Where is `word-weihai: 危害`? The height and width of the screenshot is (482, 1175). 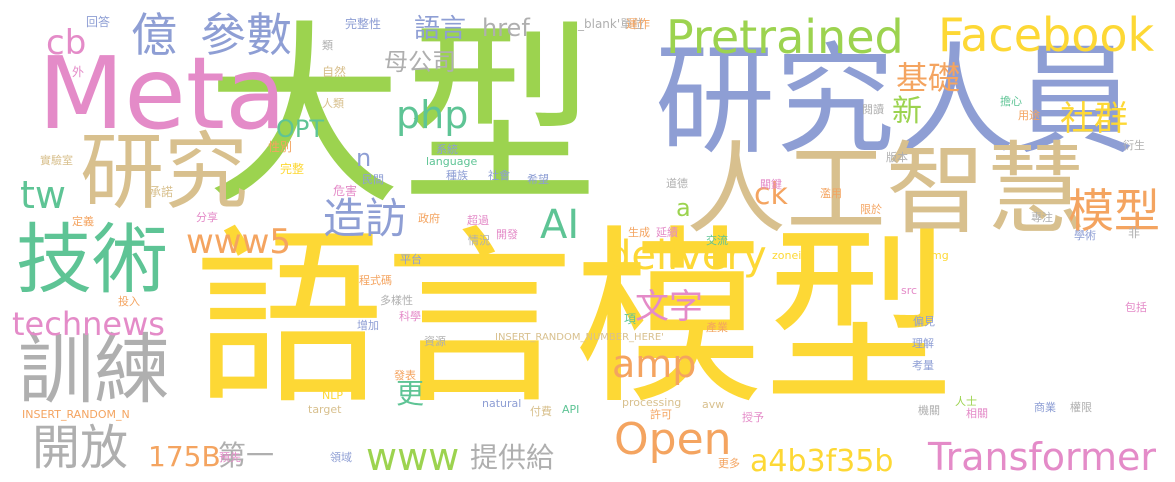
word-weihai: 危害 is located at coordinates (345, 191).